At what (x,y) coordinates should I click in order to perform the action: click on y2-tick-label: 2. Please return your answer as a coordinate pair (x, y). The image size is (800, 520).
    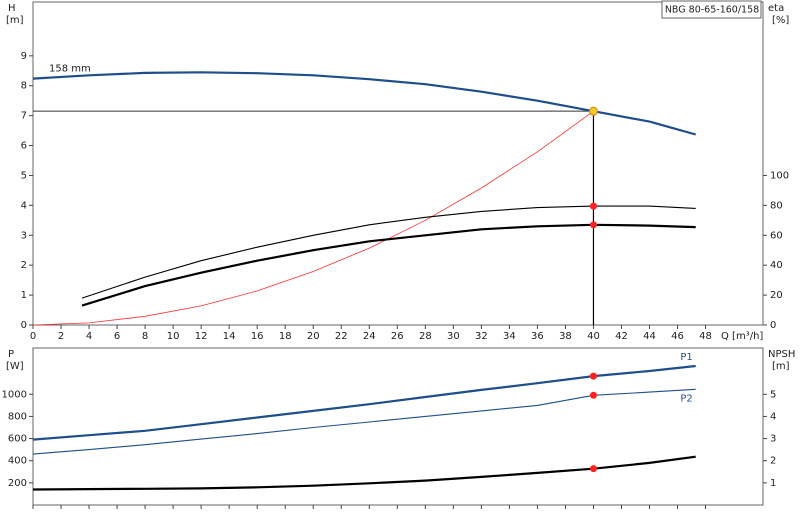
    Looking at the image, I should click on (773, 461).